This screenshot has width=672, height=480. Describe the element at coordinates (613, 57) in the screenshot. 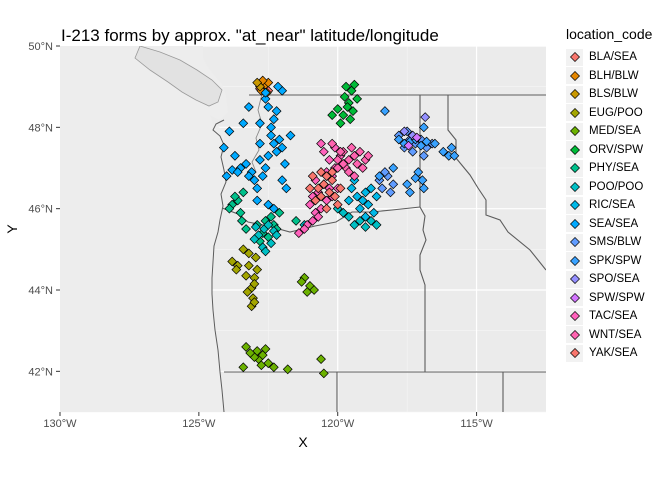

I see `legend-label: BLA/SEA` at that location.